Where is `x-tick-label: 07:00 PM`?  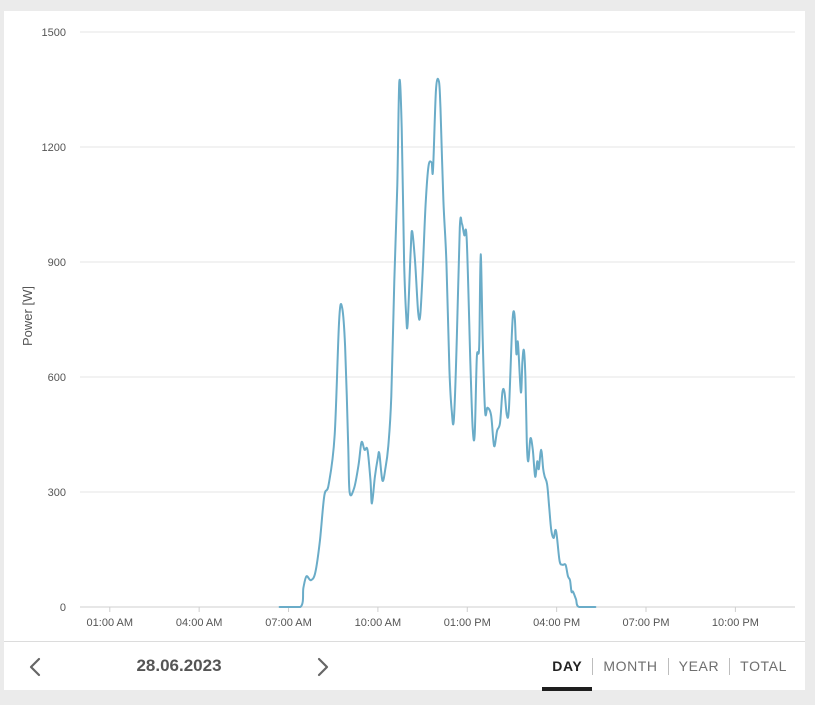
x-tick-label: 07:00 PM is located at coordinates (645, 623).